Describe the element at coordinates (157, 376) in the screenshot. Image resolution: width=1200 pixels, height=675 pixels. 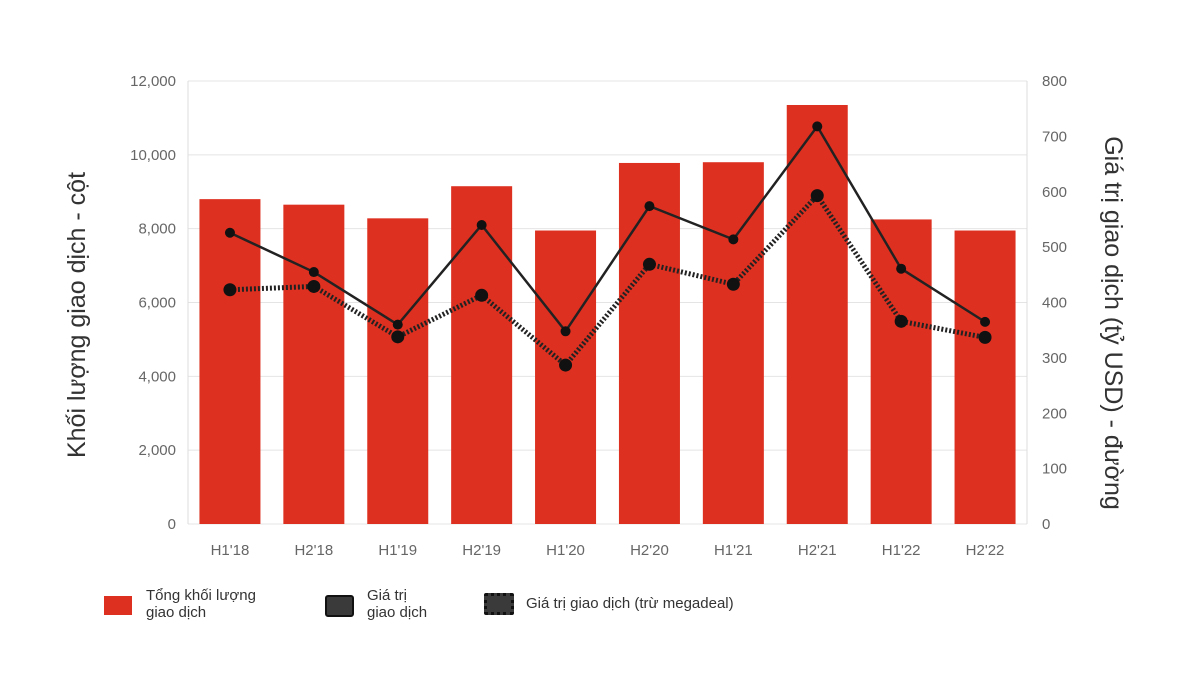
I see `y-tick-label-left: 4,000` at that location.